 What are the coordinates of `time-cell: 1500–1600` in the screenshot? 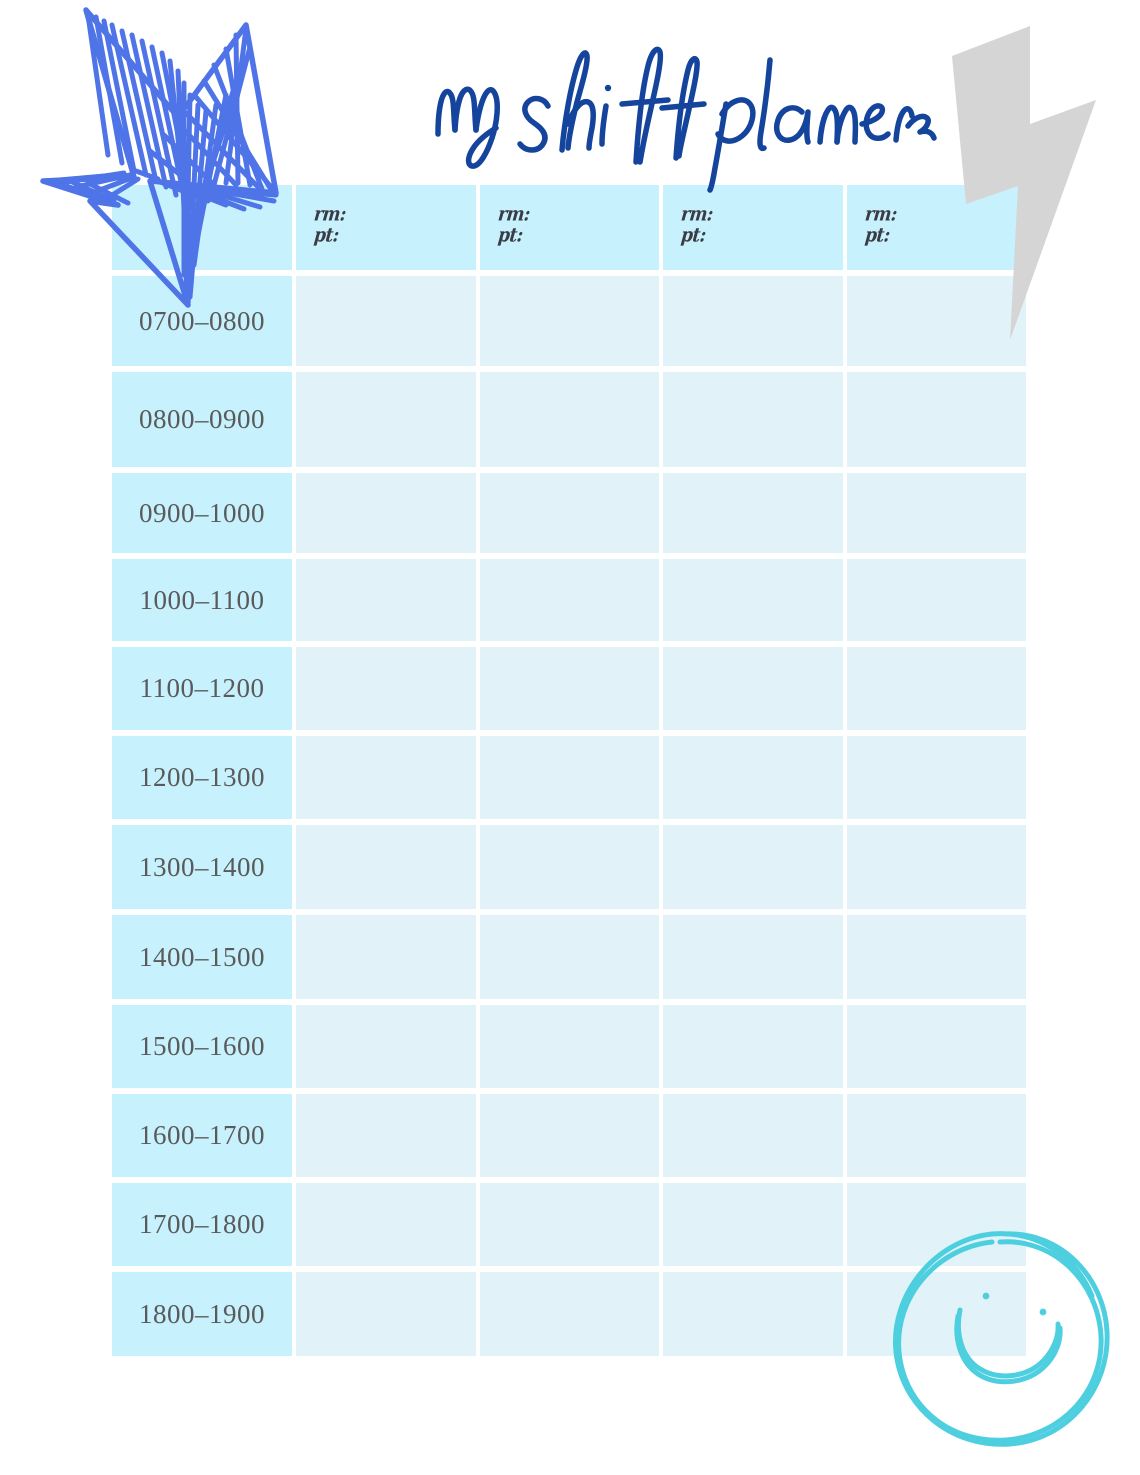 It's located at (202, 1046).